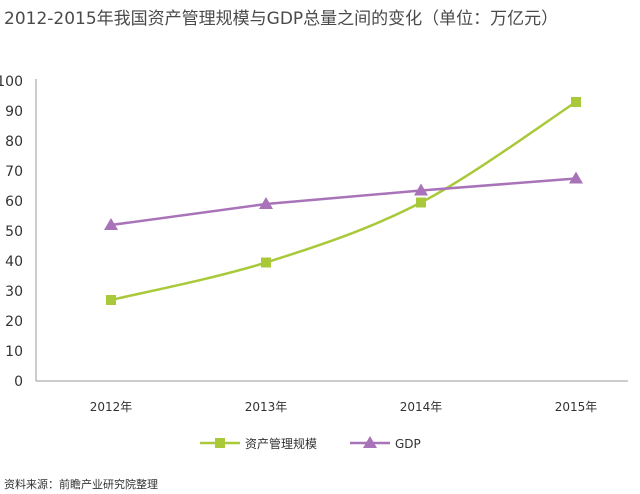  Describe the element at coordinates (421, 407) in the screenshot. I see `x-tick-label: 2014年` at that location.